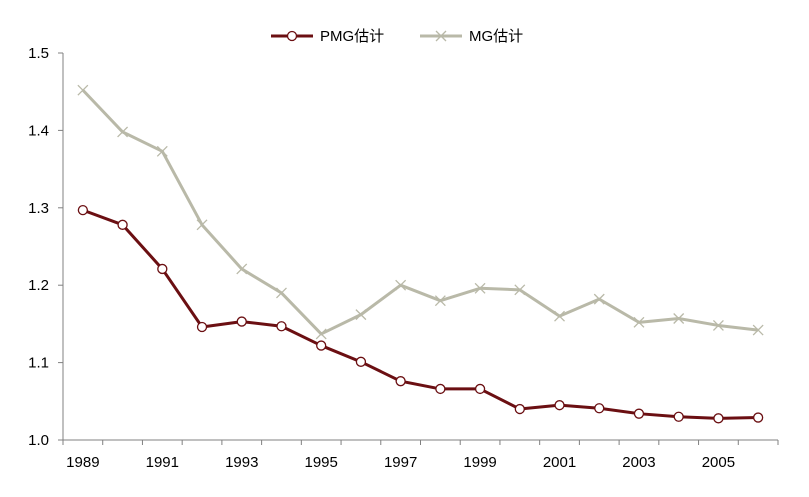 Image resolution: width=809 pixels, height=497 pixels. Describe the element at coordinates (38, 285) in the screenshot. I see `y-tick-label: 1.2` at that location.